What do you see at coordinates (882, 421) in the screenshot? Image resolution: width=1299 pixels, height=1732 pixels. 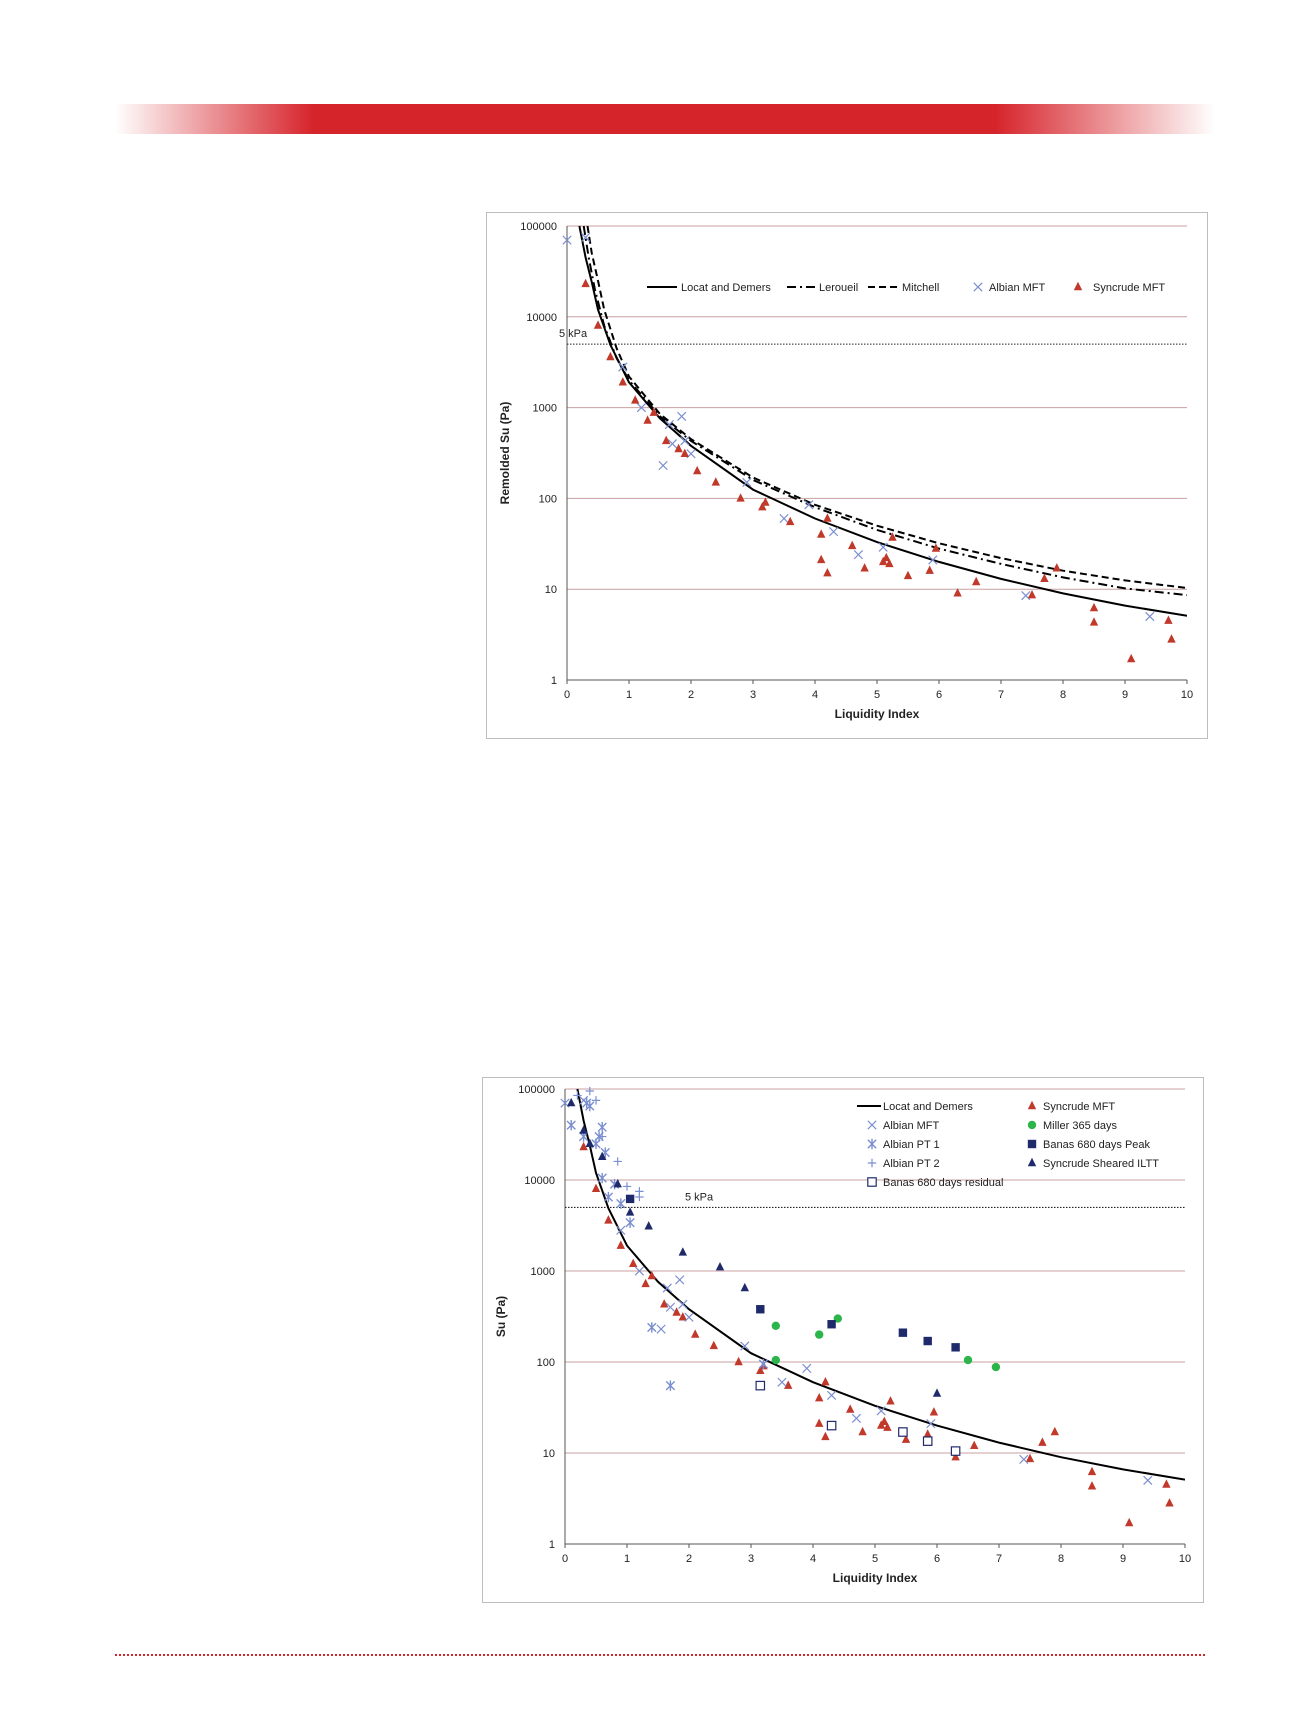 I see `curve-locat-and-demers` at bounding box center [882, 421].